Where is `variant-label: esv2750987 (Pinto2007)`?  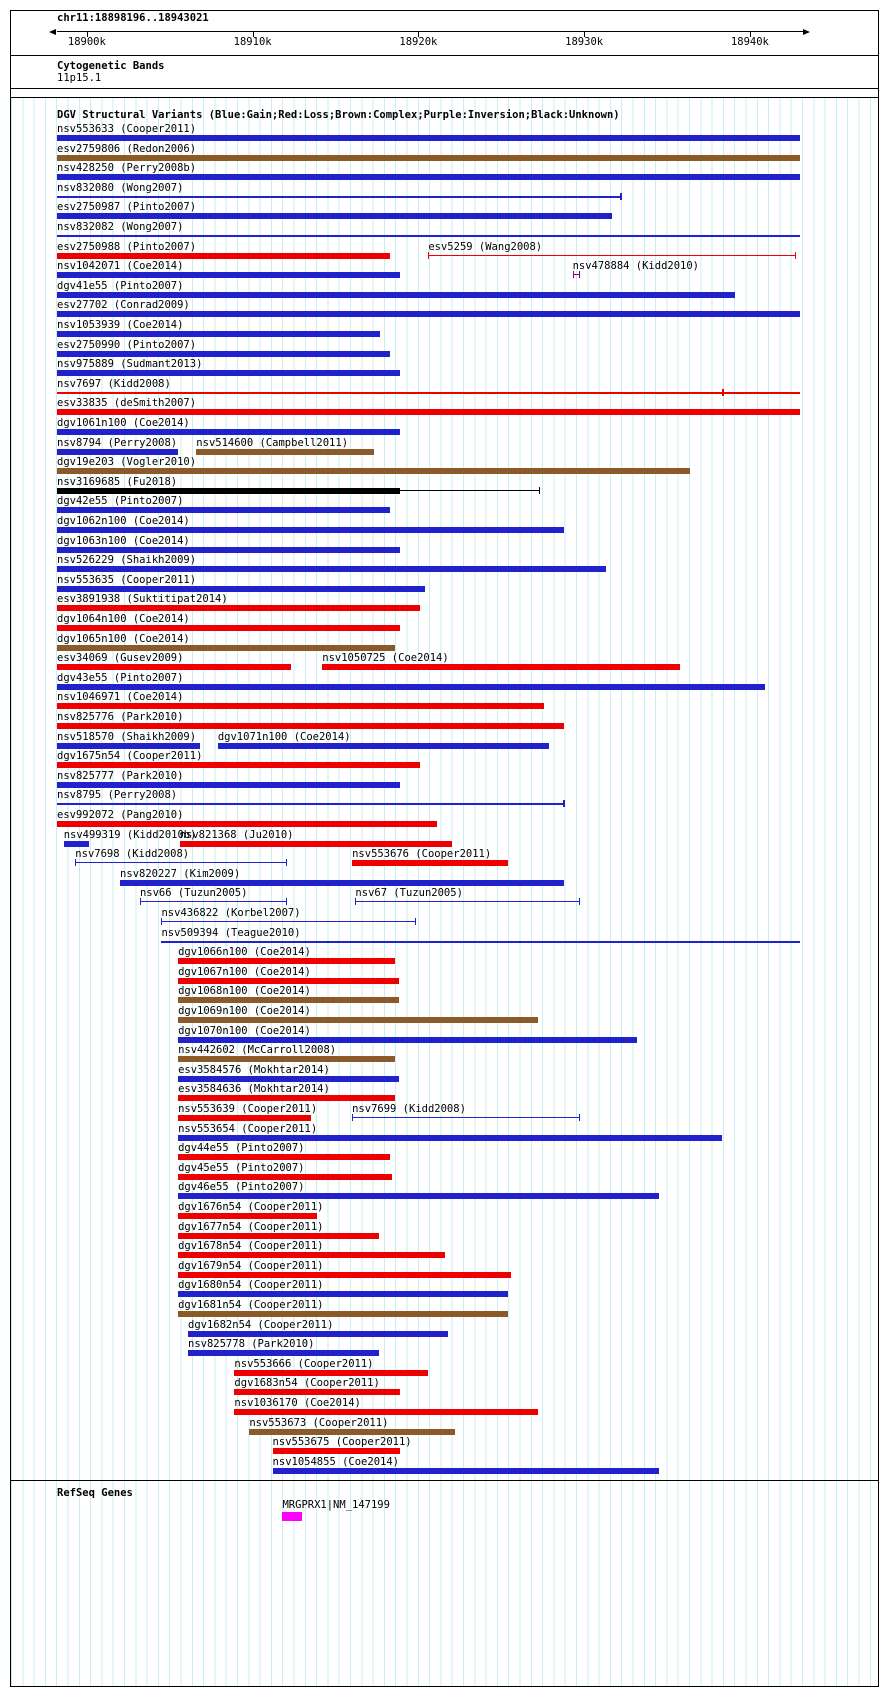 variant-label: esv2750987 (Pinto2007) is located at coordinates (127, 207).